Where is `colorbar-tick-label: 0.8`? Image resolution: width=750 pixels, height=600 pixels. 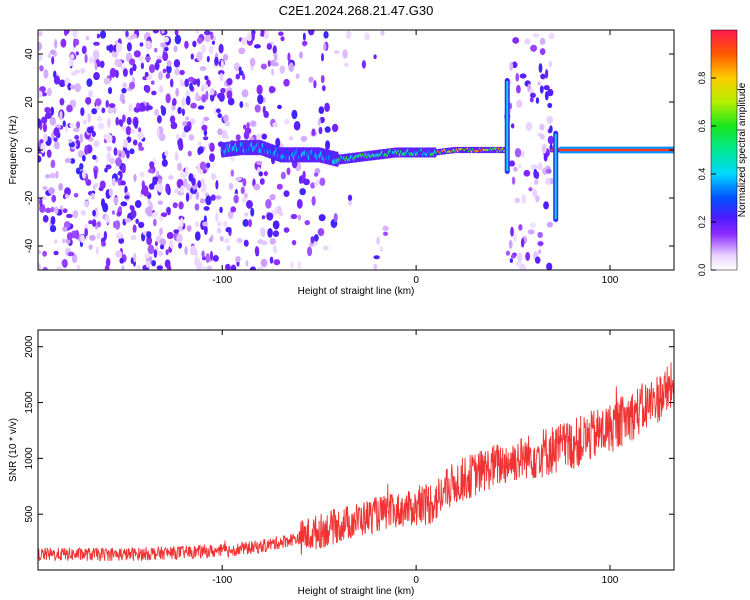
colorbar-tick-label: 0.8 is located at coordinates (702, 78).